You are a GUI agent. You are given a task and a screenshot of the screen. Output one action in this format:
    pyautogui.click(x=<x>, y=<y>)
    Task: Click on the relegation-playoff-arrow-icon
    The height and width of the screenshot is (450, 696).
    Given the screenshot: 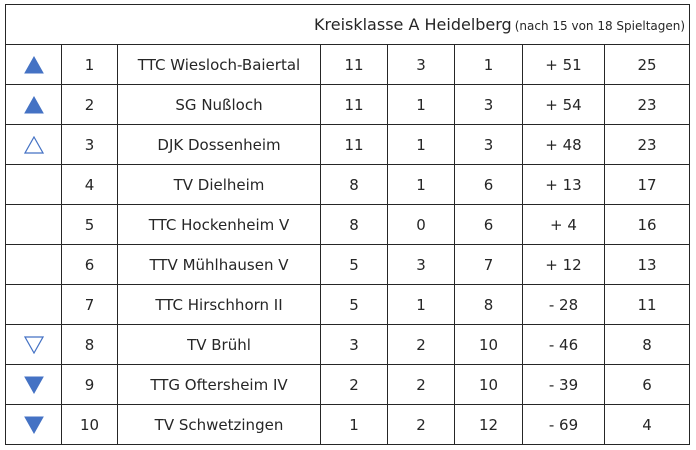 What is the action you would take?
    pyautogui.click(x=33, y=345)
    